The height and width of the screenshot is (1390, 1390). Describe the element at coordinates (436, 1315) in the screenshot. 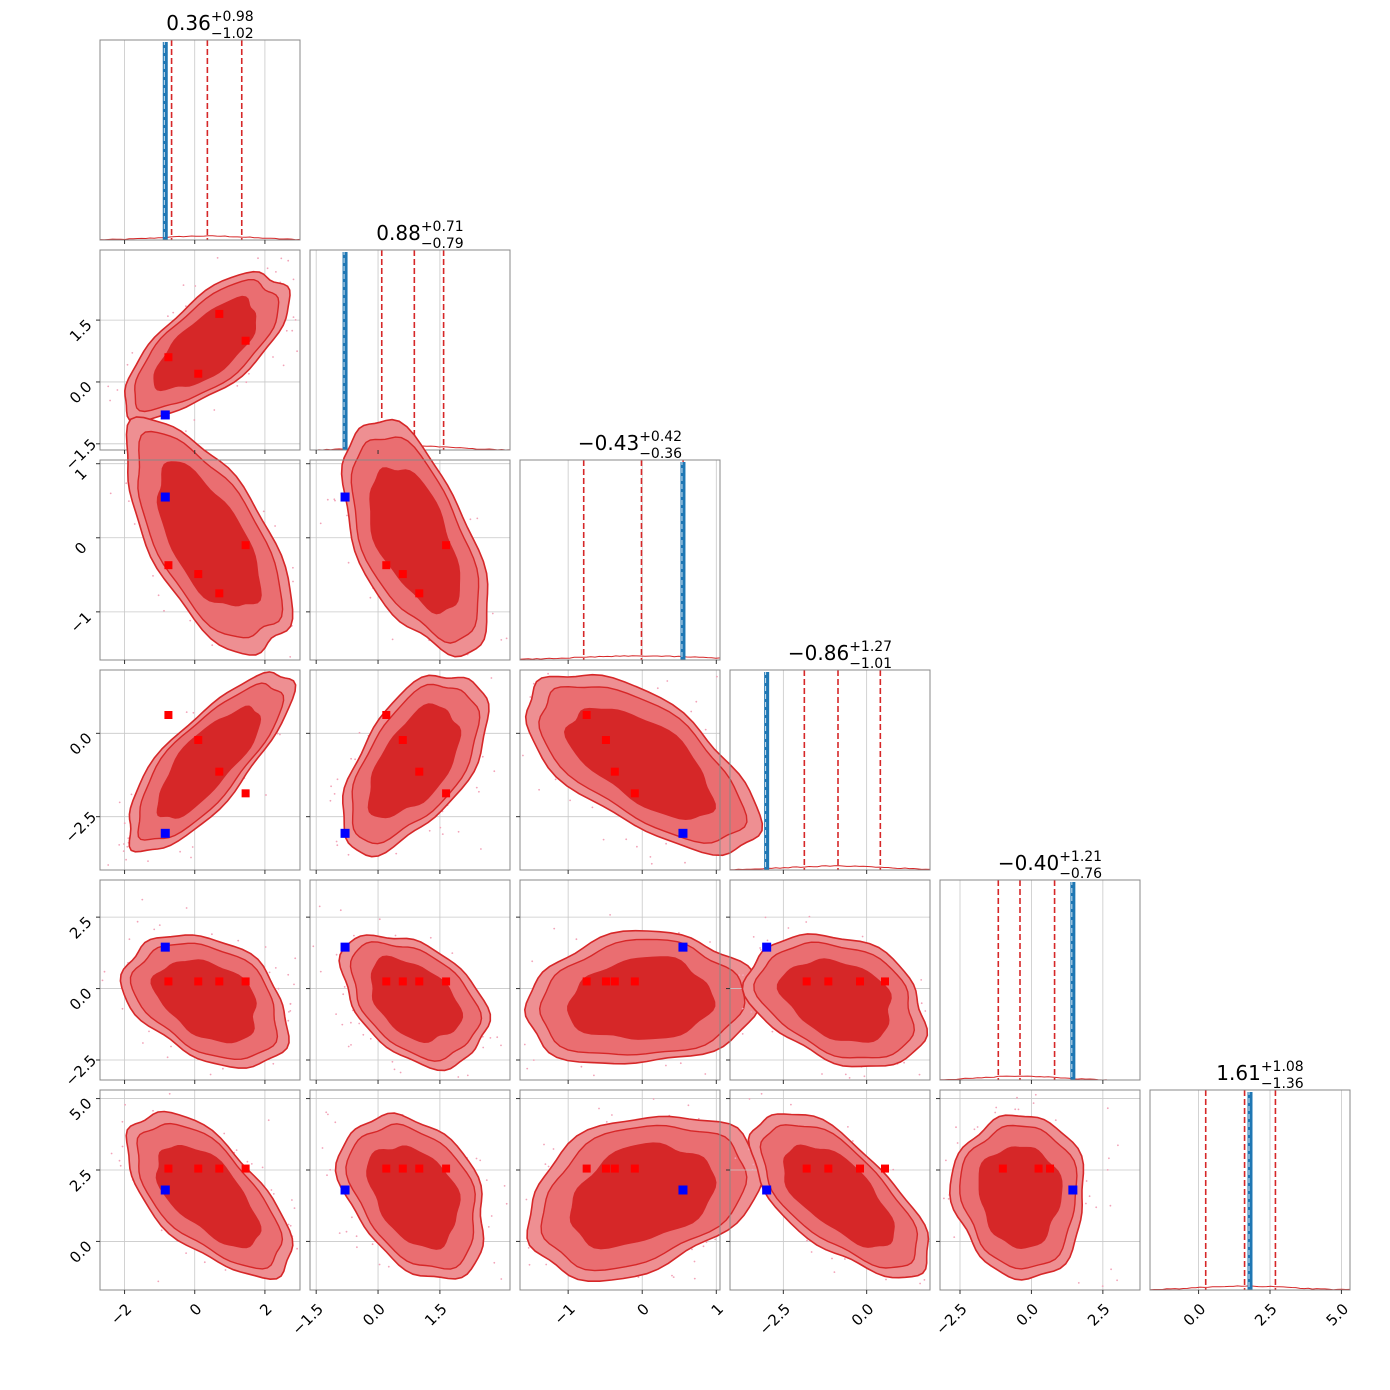

I see `x-tick-label: 1.5` at that location.